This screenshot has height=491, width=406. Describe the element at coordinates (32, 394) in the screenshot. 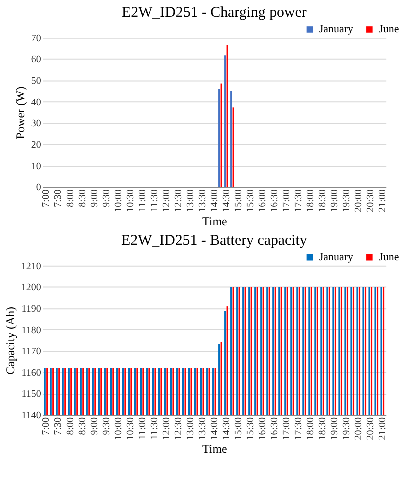

I see `y-tick-label: 1150` at that location.